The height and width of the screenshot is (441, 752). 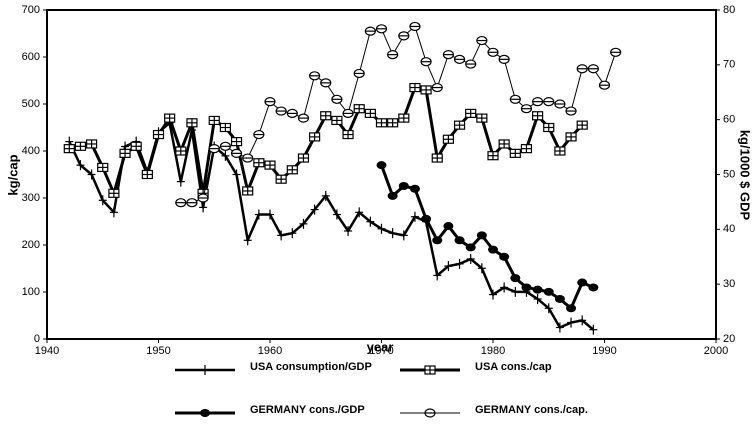 What do you see at coordinates (513, 367) in the screenshot?
I see `legend-label: USA cons./cap` at bounding box center [513, 367].